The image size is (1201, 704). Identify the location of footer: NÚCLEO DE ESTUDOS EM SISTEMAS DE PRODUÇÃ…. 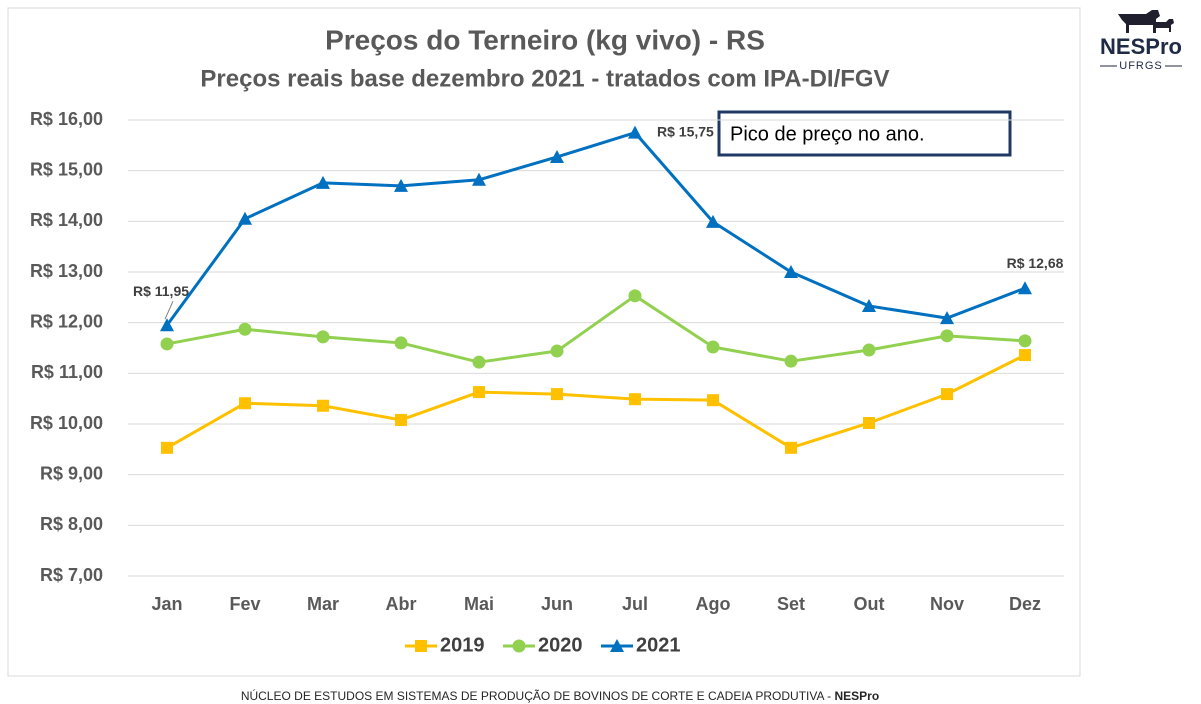
(560, 695).